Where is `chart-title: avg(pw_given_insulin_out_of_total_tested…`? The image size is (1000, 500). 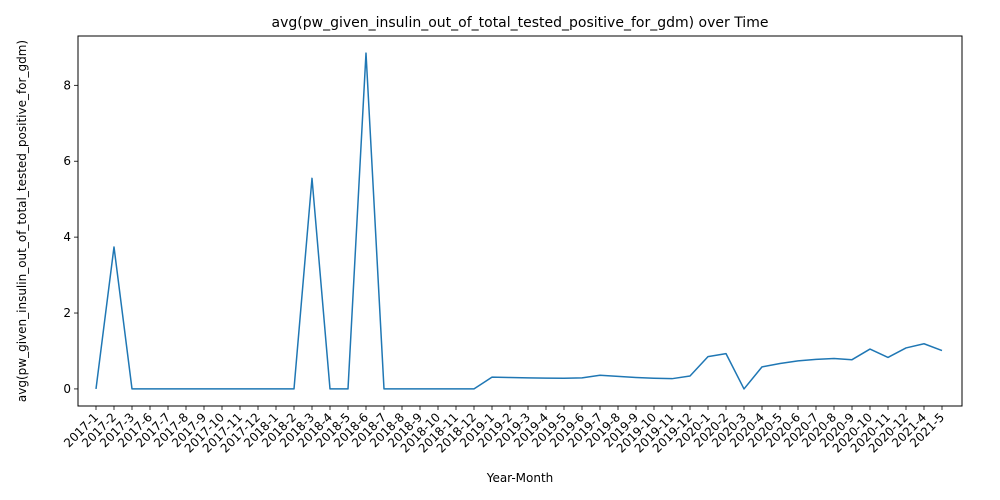 chart-title: avg(pw_given_insulin_out_of_total_tested… is located at coordinates (520, 23).